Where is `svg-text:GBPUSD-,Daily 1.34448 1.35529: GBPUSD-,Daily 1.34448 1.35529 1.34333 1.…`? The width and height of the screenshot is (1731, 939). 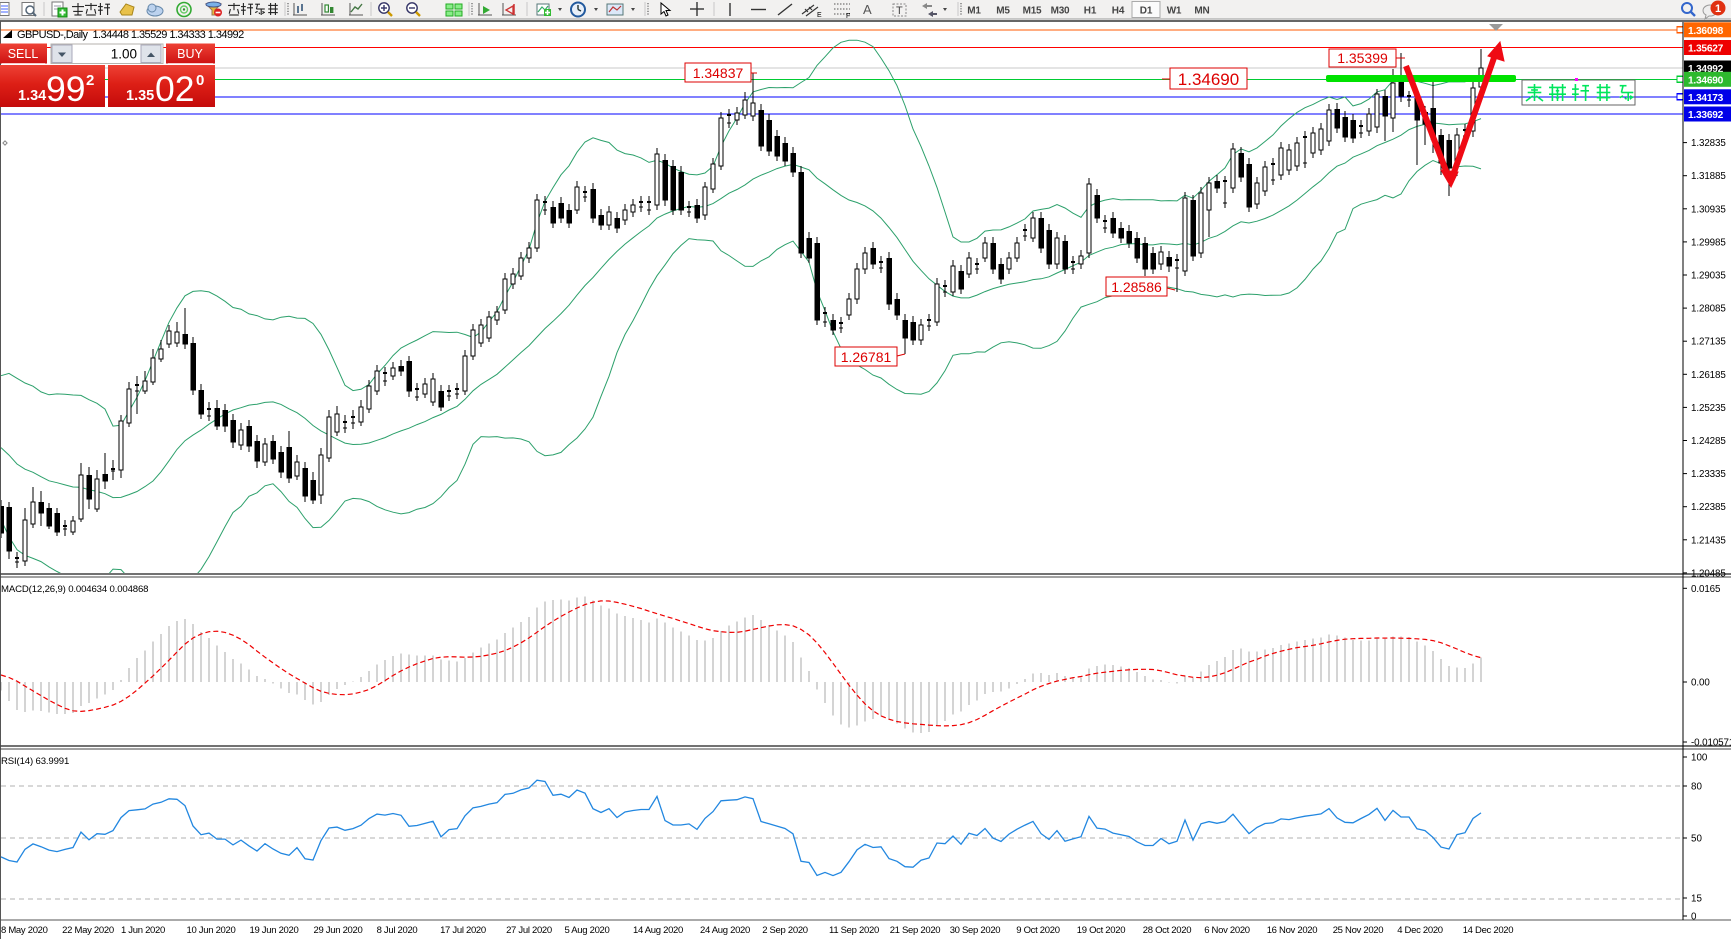 svg-text:GBPUSD-,Daily 1.34448 1.35529: GBPUSD-,Daily 1.34448 1.35529 1.34333 1.… is located at coordinates (130, 35).